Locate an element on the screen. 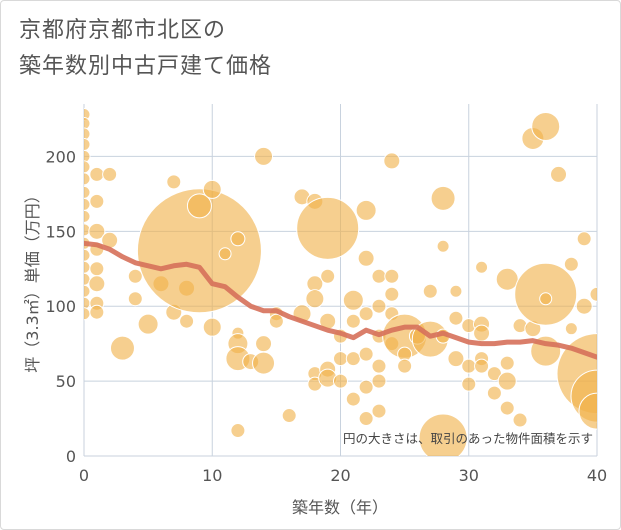 The image size is (621, 530). x-tick-label: 40 is located at coordinates (597, 475).